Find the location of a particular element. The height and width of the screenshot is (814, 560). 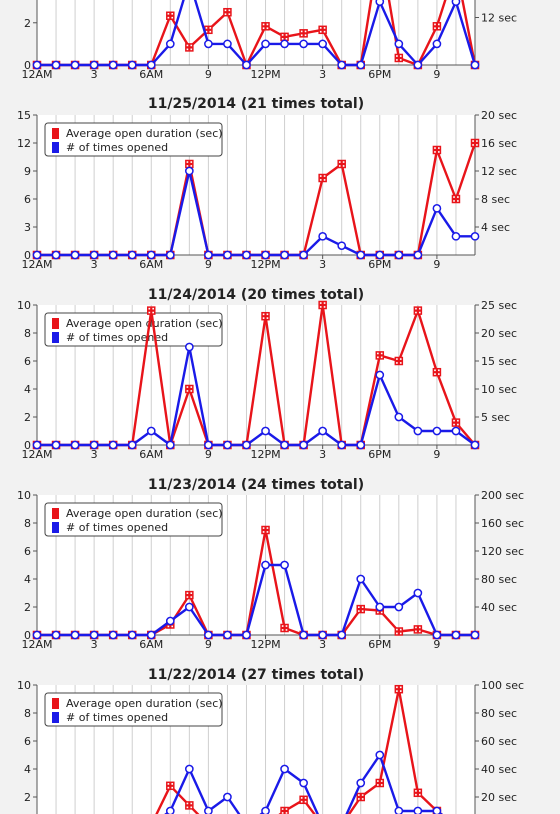

chart-title: 11/22/2014 (27 times total) is located at coordinates (256, 675).